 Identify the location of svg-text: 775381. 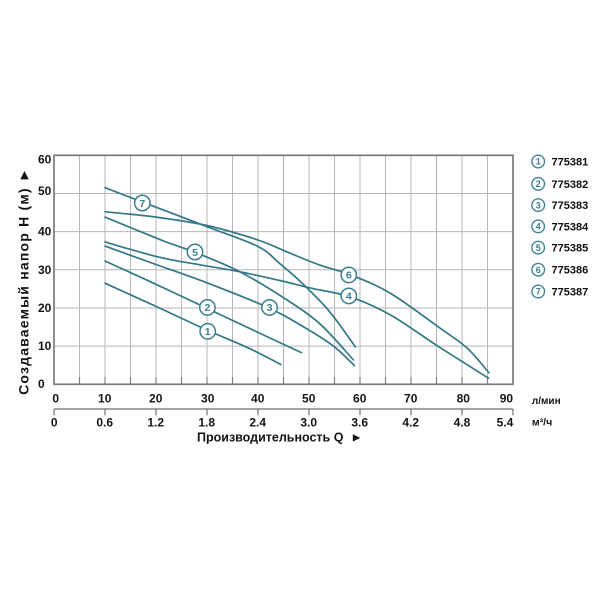
(570, 162).